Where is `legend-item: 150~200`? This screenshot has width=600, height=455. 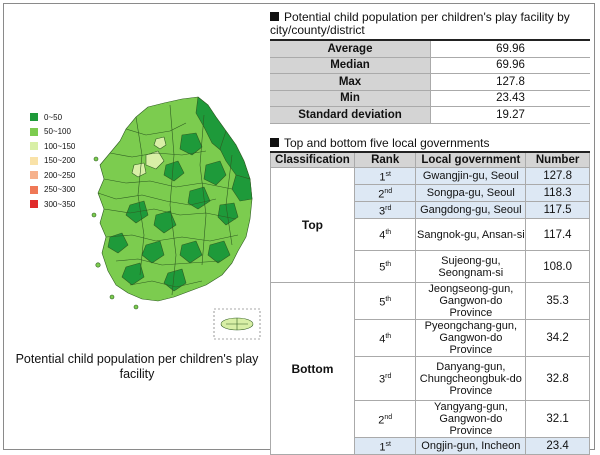
legend-item: 150~200 is located at coordinates (52, 161).